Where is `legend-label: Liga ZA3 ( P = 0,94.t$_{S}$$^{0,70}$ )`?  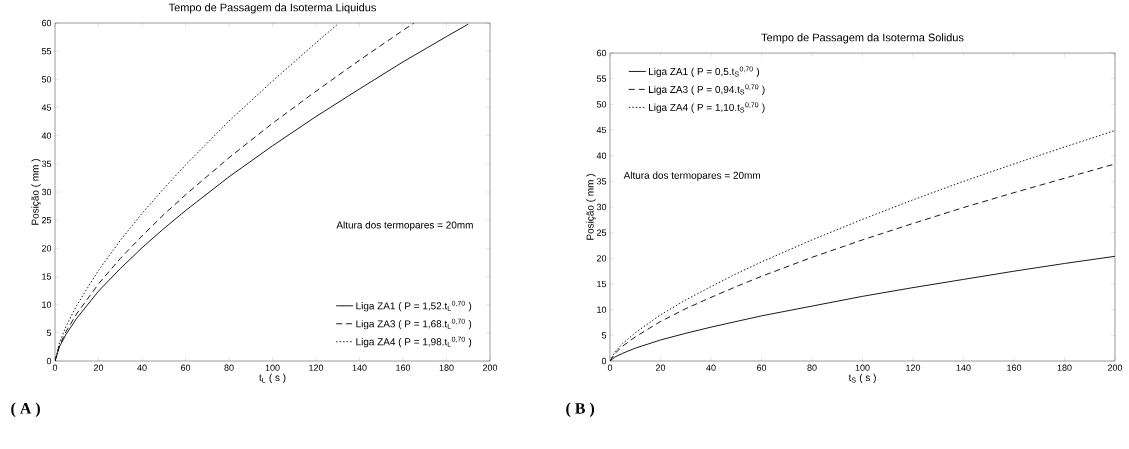 legend-label: Liga ZA3 ( P = 0,94.t$_{S}$$^{0,70}$ ) is located at coordinates (707, 89).